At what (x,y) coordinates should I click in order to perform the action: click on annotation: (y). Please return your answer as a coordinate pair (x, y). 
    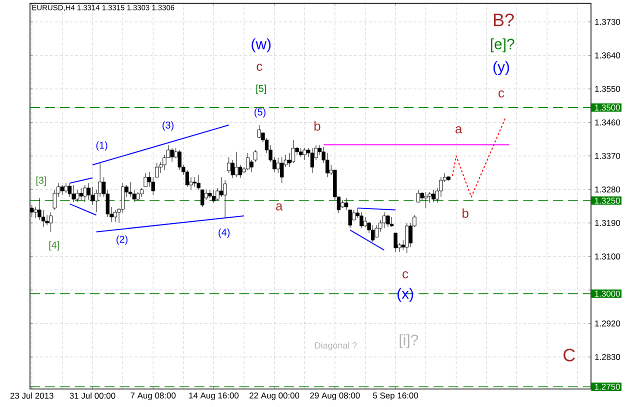
    Looking at the image, I should click on (501, 68).